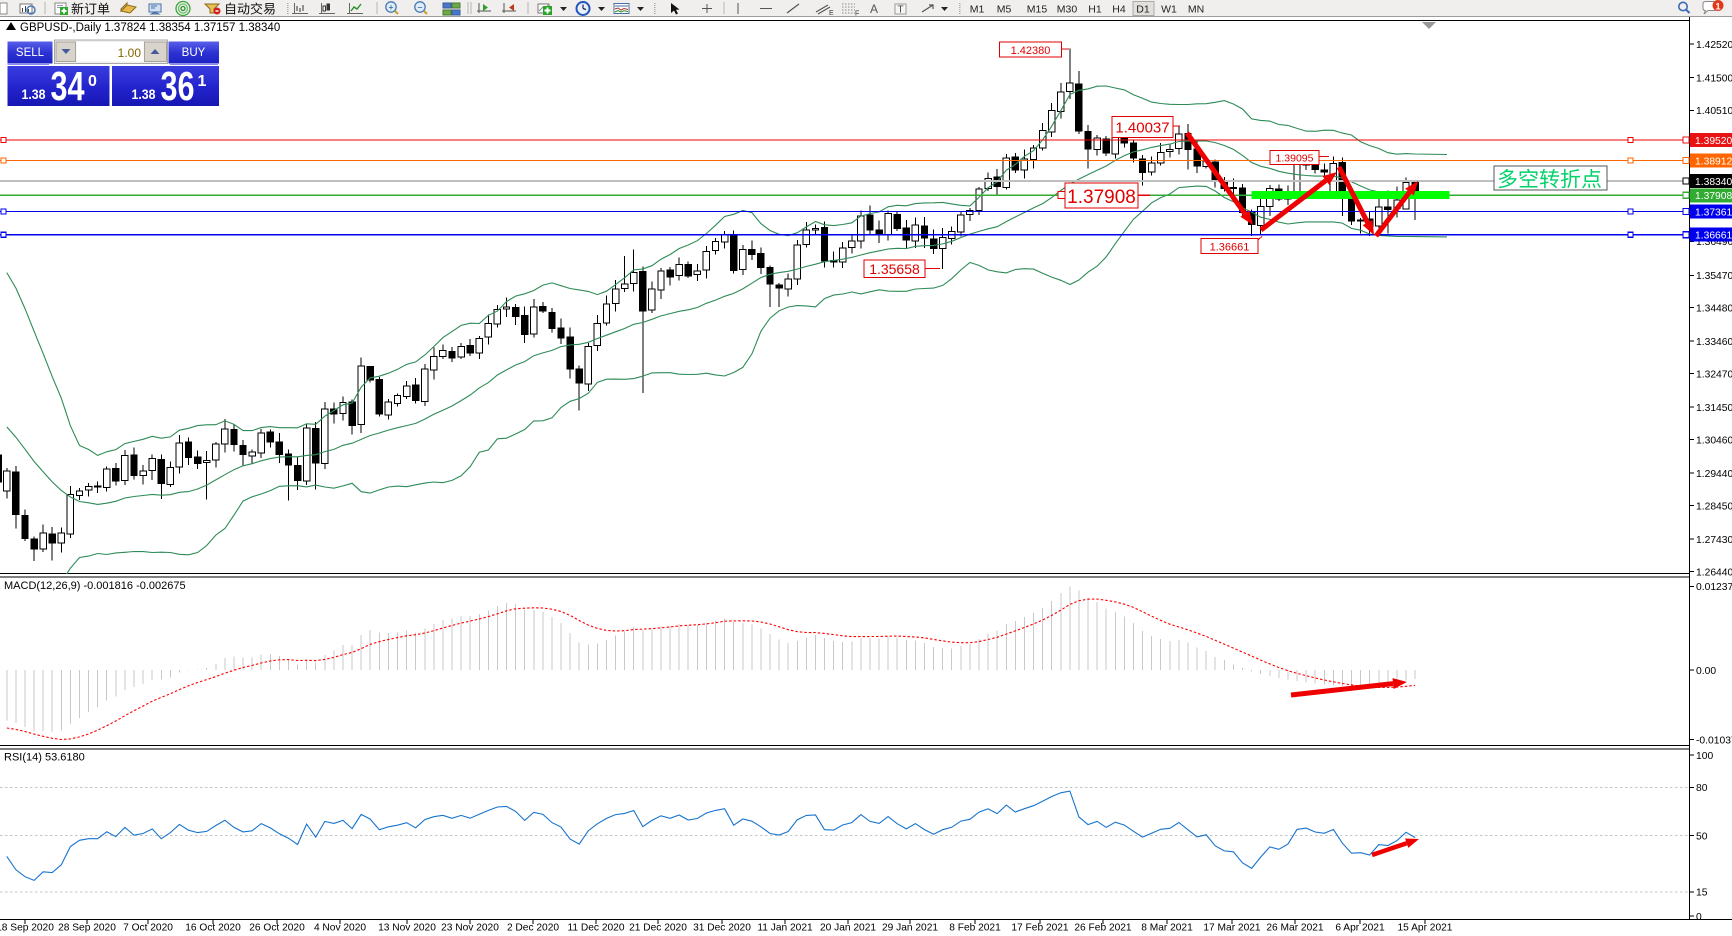 This screenshot has width=1732, height=936. What do you see at coordinates (1714, 45) in the screenshot?
I see `svg-text: 1.42520` at bounding box center [1714, 45].